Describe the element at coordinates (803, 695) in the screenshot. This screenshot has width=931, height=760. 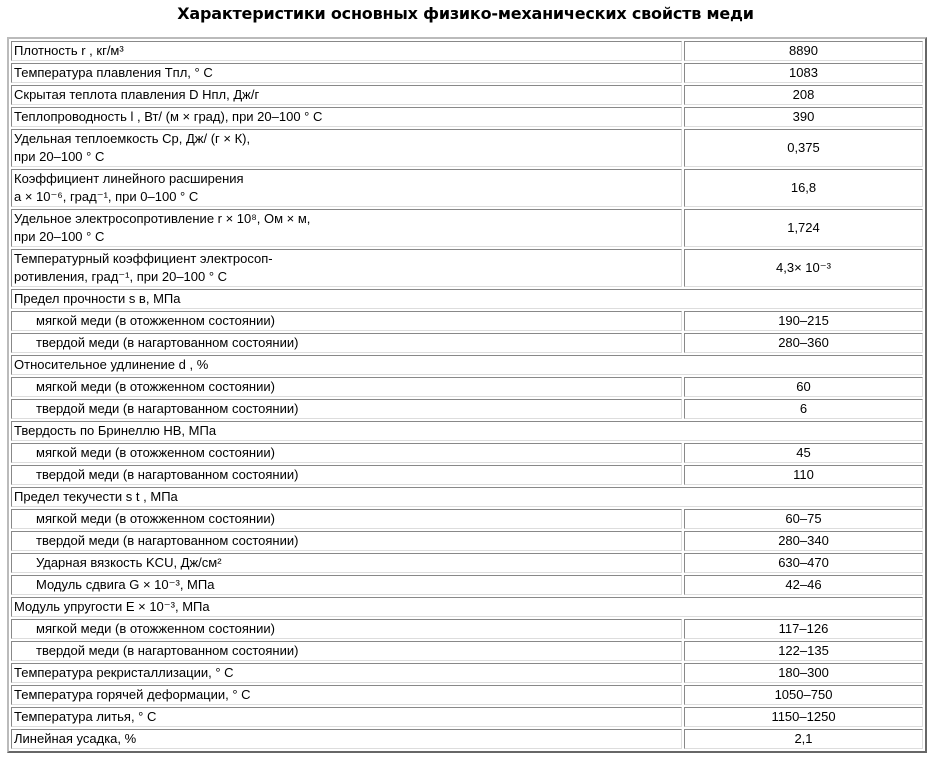
I see `property-value: 1050–750` at that location.